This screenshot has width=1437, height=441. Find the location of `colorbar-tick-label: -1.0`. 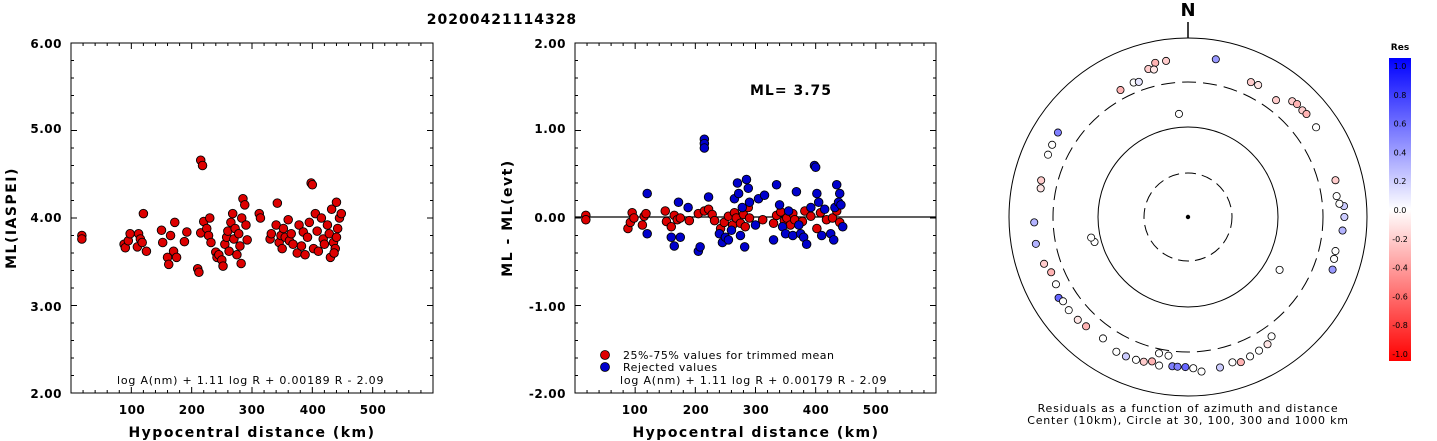

colorbar-tick-label: -1.0 is located at coordinates (1400, 354).